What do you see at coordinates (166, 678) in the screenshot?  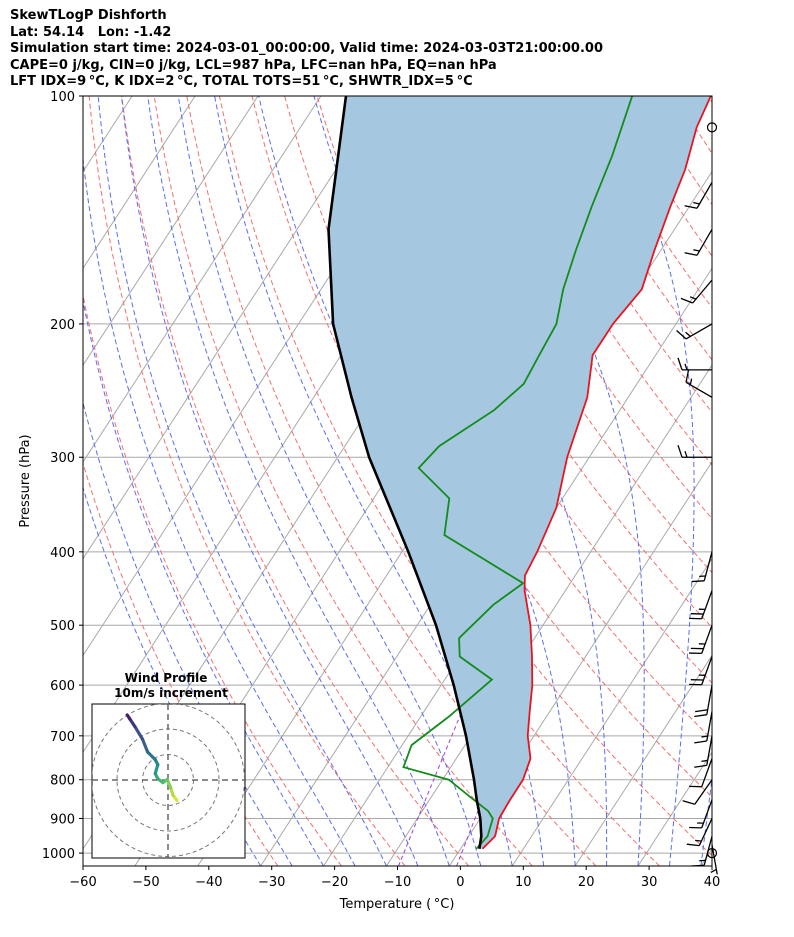 I see `hodograph-title: Wind Profile` at bounding box center [166, 678].